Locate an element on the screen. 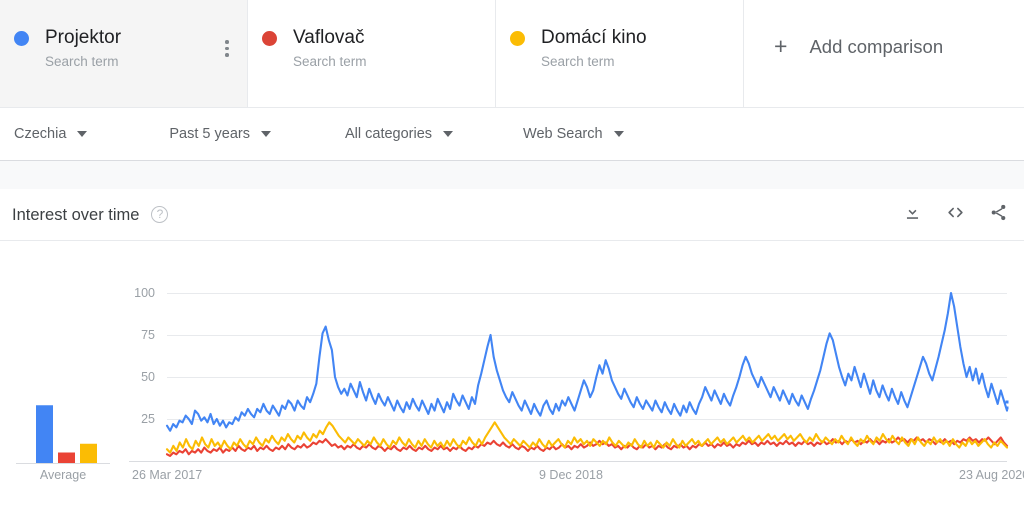  embed-code-icon is located at coordinates (955, 215).